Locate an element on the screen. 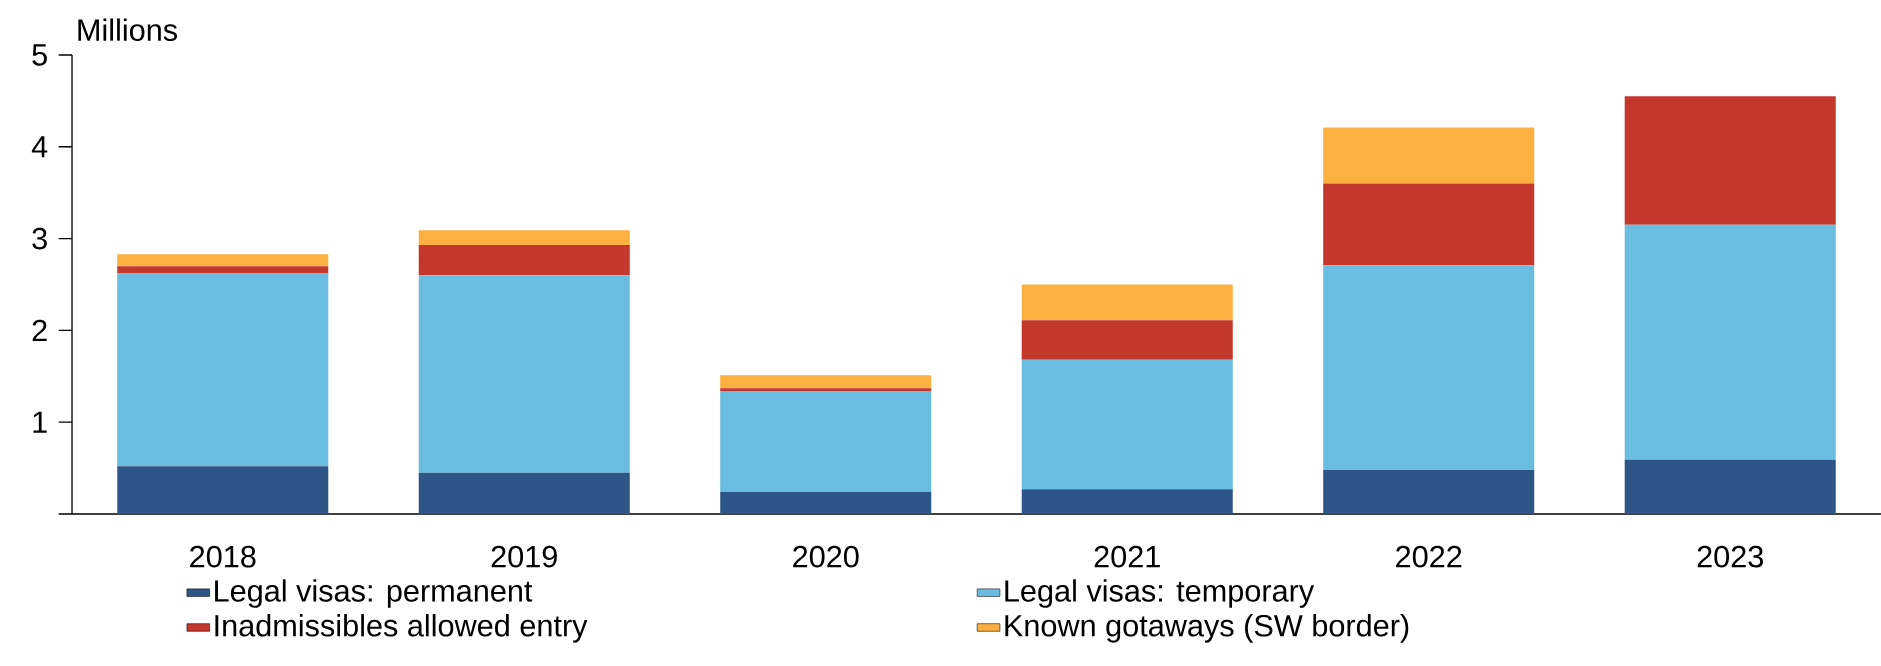 The image size is (1881, 666). x-tick-label: 2022 is located at coordinates (1429, 556).